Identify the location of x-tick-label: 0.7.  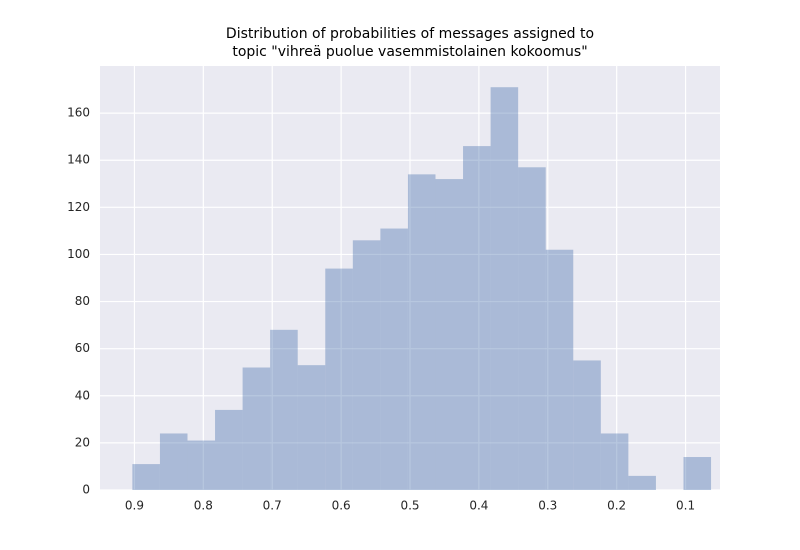
(272, 506).